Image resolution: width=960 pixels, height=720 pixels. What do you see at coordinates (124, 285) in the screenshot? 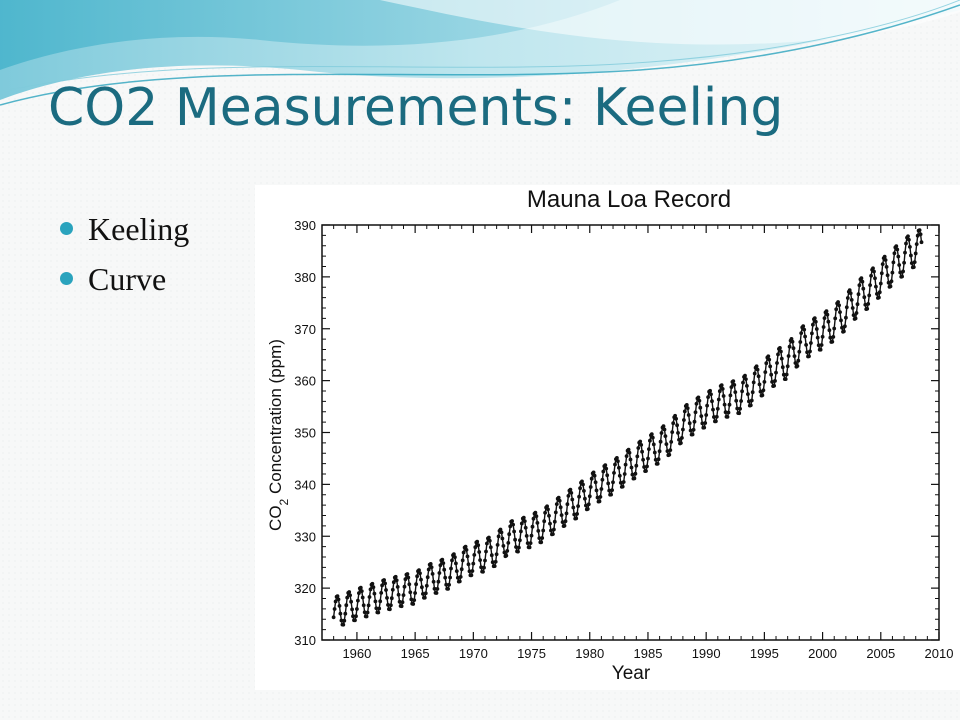
I see `bullet-item: Curve` at bounding box center [124, 285].